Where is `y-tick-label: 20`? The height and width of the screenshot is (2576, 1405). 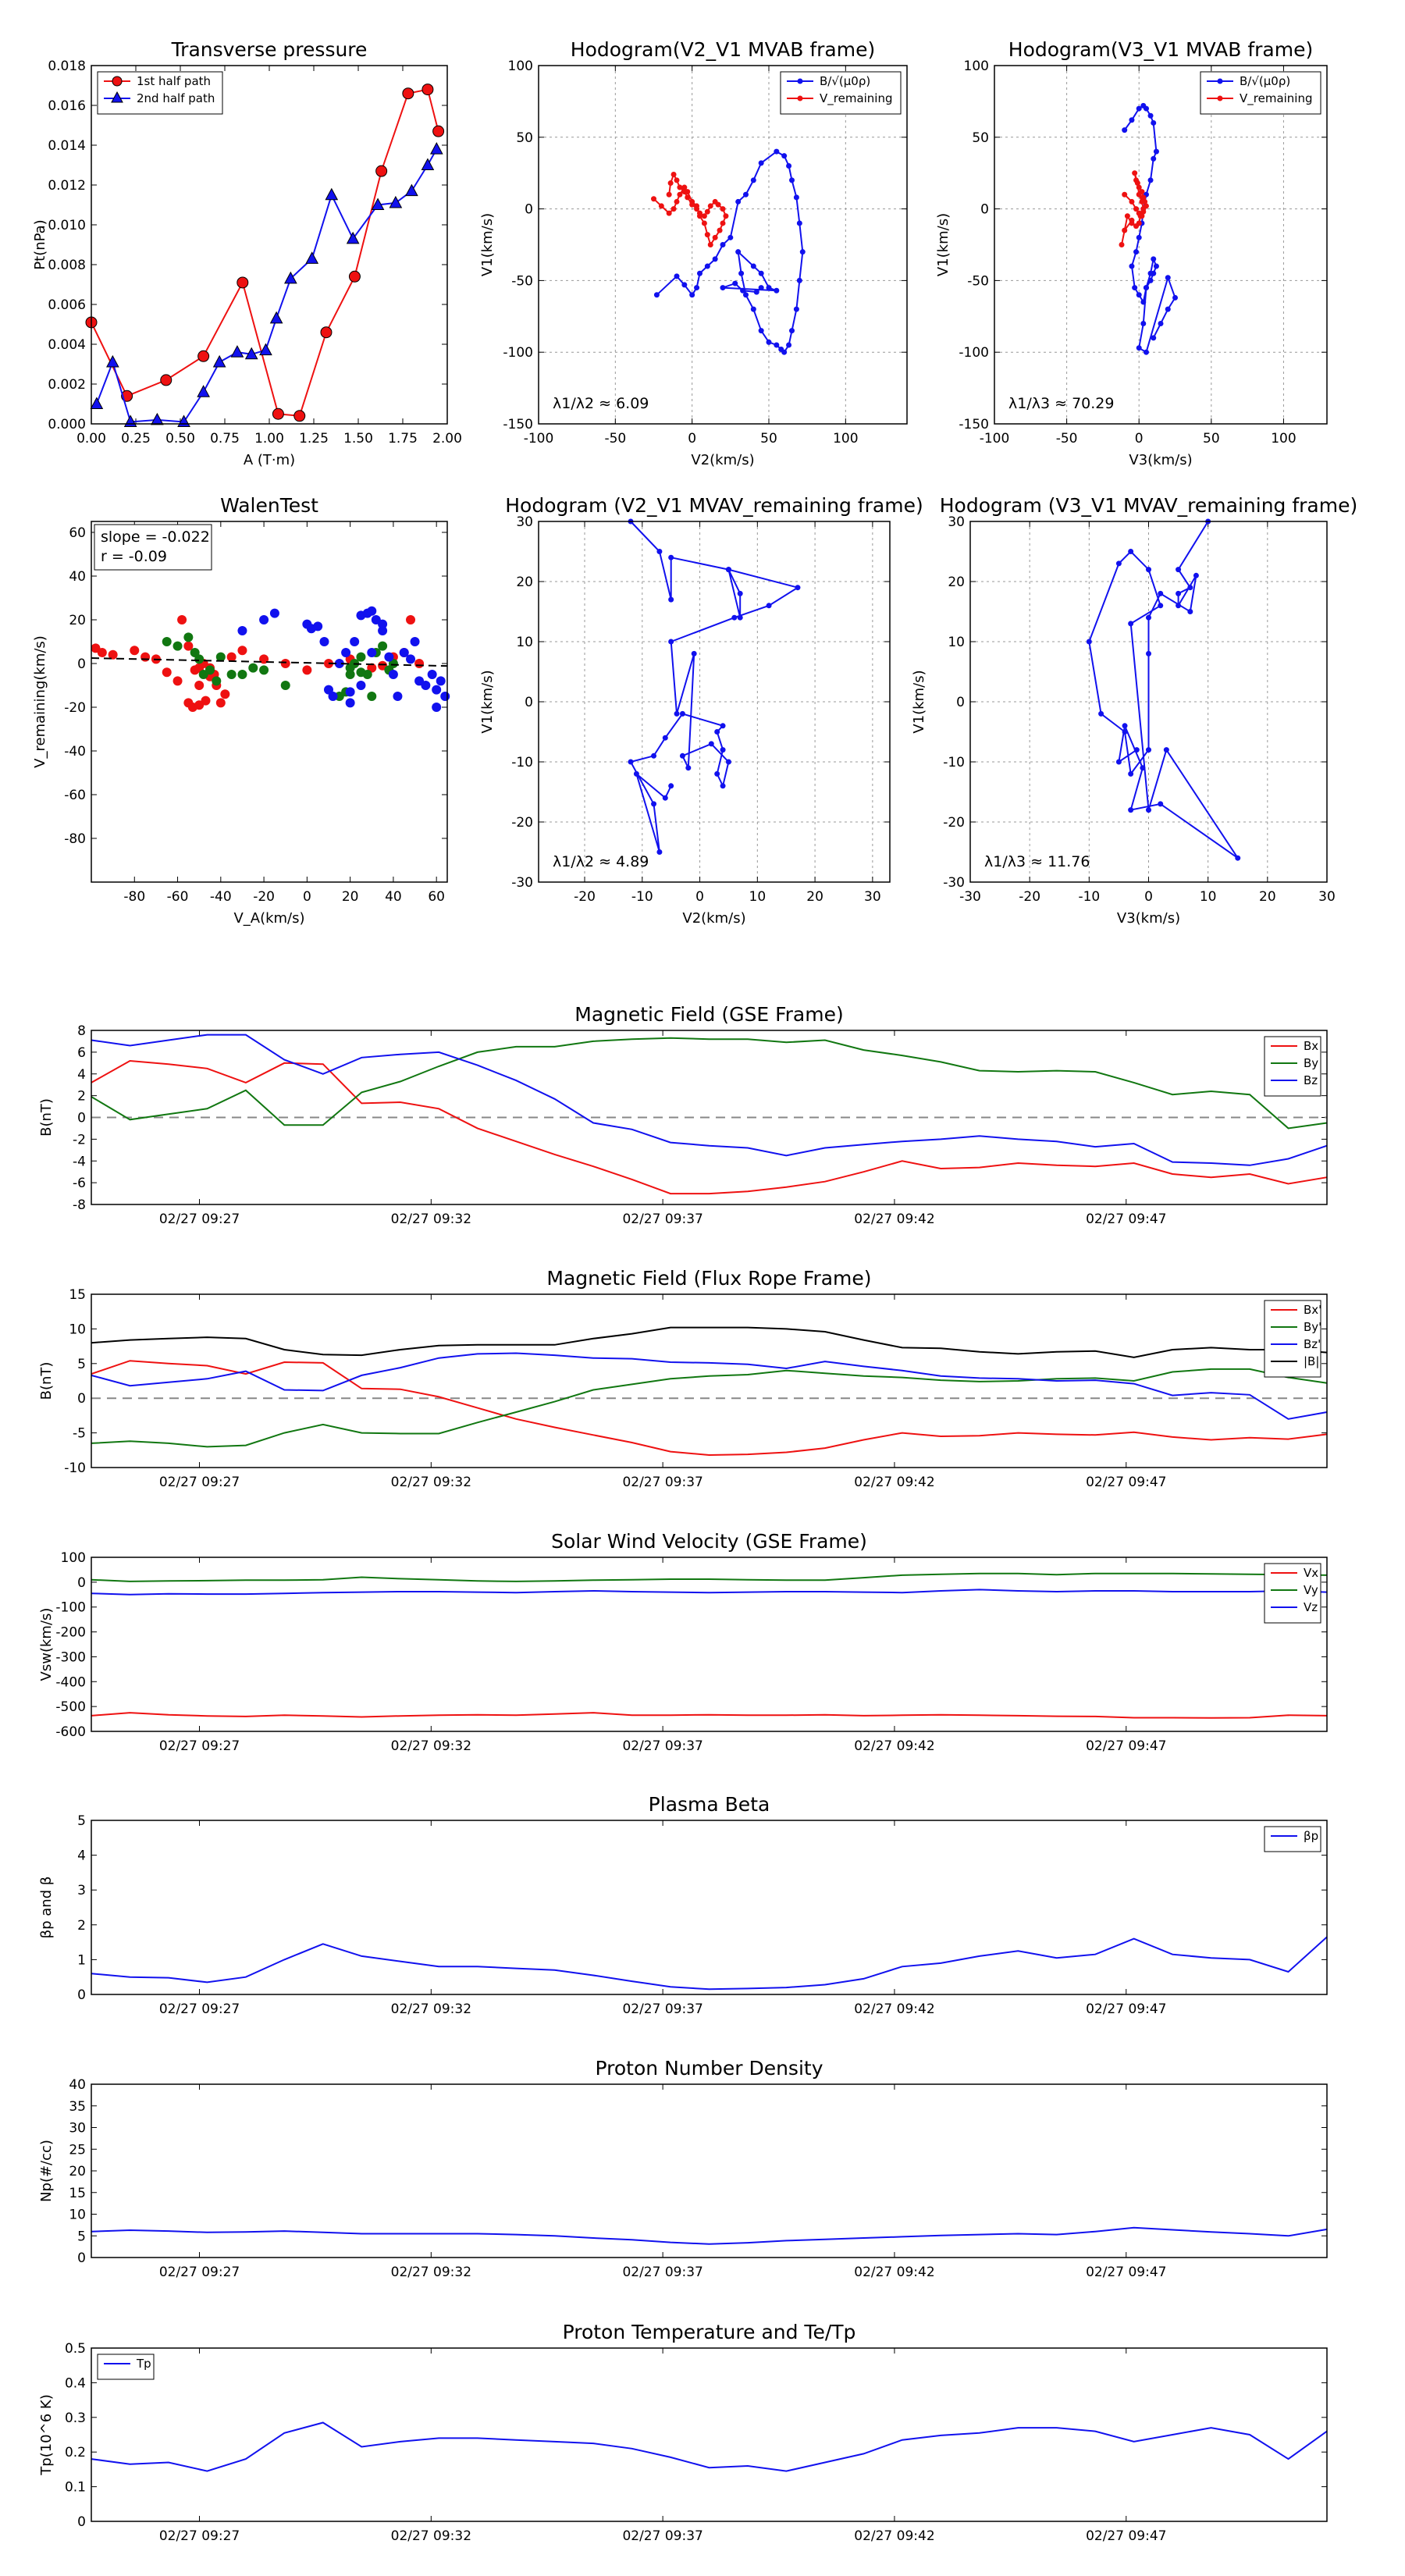 y-tick-label: 20 is located at coordinates (77, 620).